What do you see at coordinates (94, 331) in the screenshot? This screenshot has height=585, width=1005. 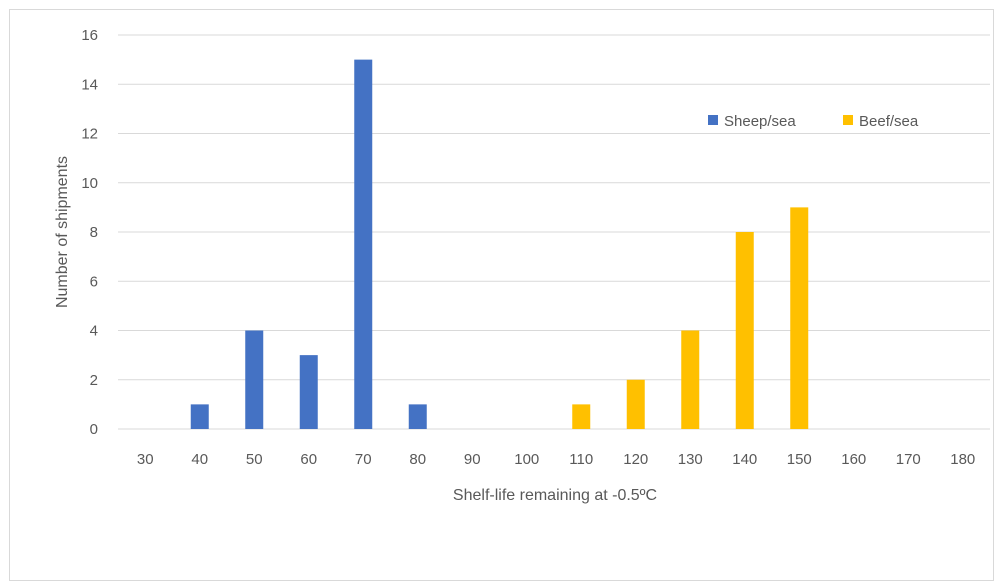 I see `y-tick-label: 4` at bounding box center [94, 331].